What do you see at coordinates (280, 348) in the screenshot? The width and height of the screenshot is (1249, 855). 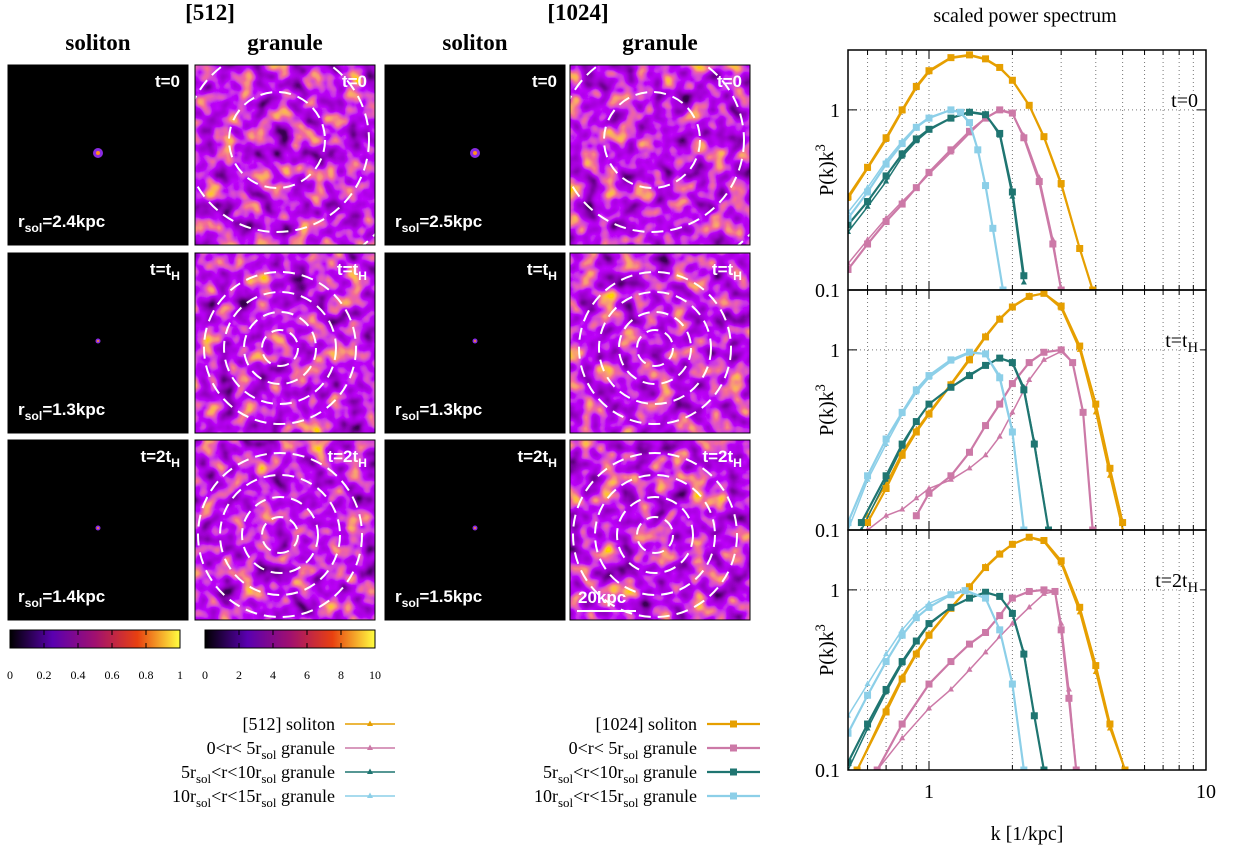 I see `shells` at bounding box center [280, 348].